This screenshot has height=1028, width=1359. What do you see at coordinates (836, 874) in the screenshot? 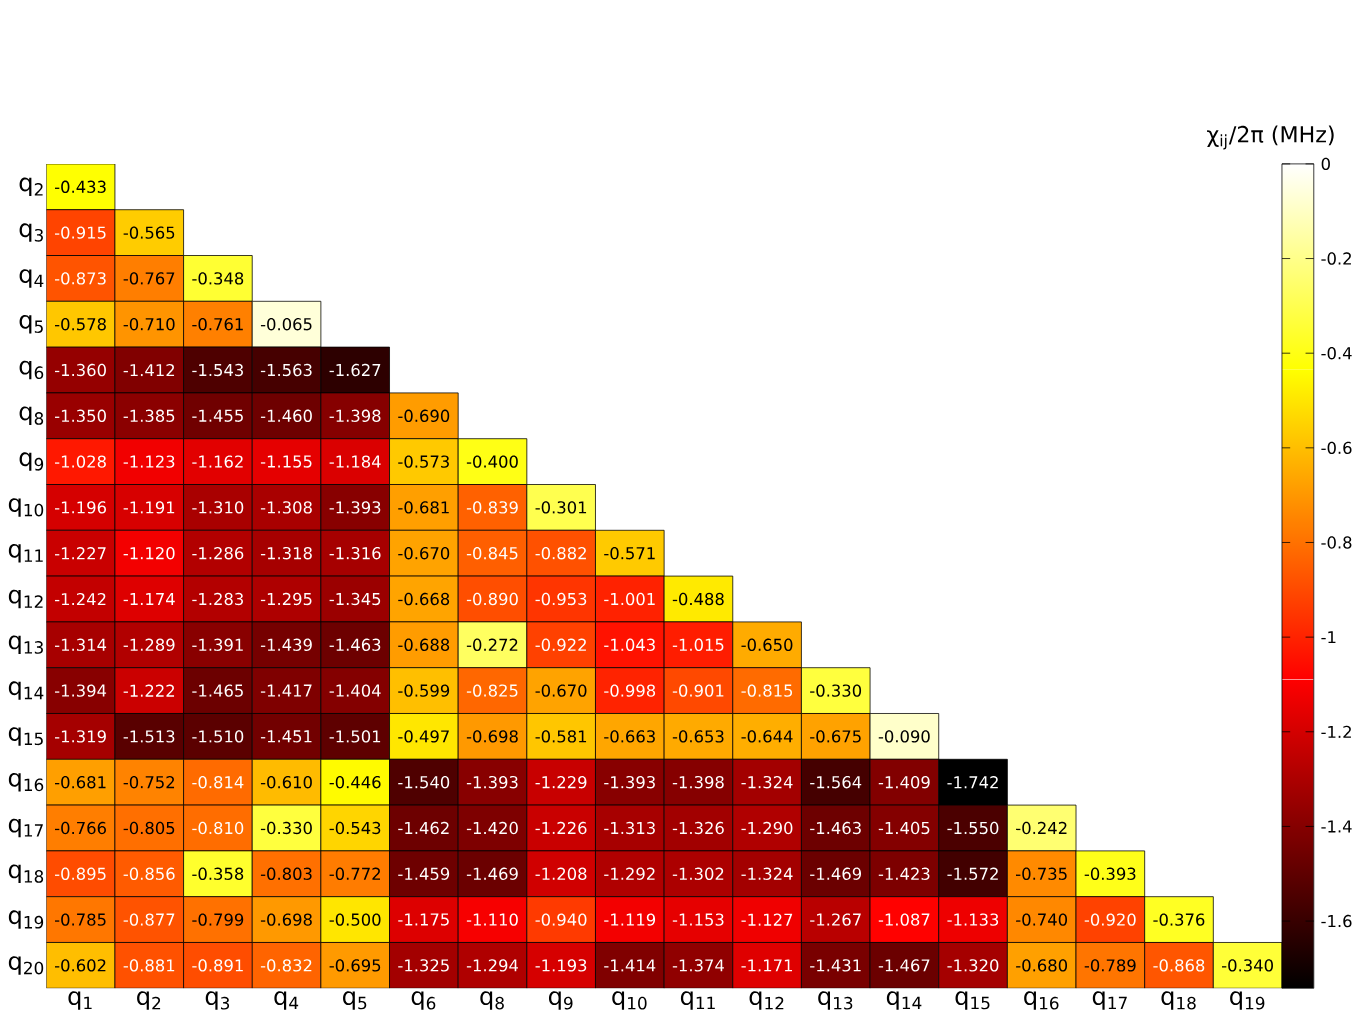
I see `data-label: -1.469` at bounding box center [836, 874].